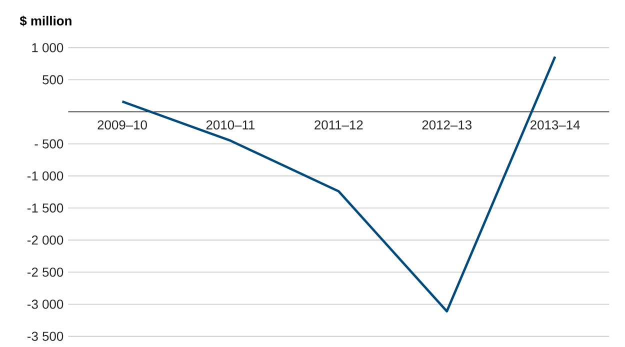  What do you see at coordinates (230, 125) in the screenshot?
I see `x-tick-label: 2010–11` at bounding box center [230, 125].